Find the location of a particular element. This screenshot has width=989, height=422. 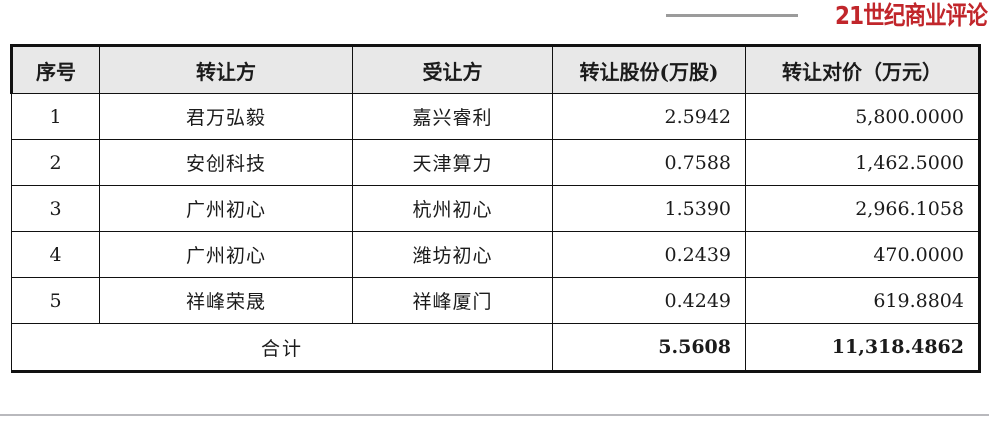

table-header-row: 序号 转让方 受让方 转让股份(万股) 转让对价（万元） is located at coordinates (495, 69).